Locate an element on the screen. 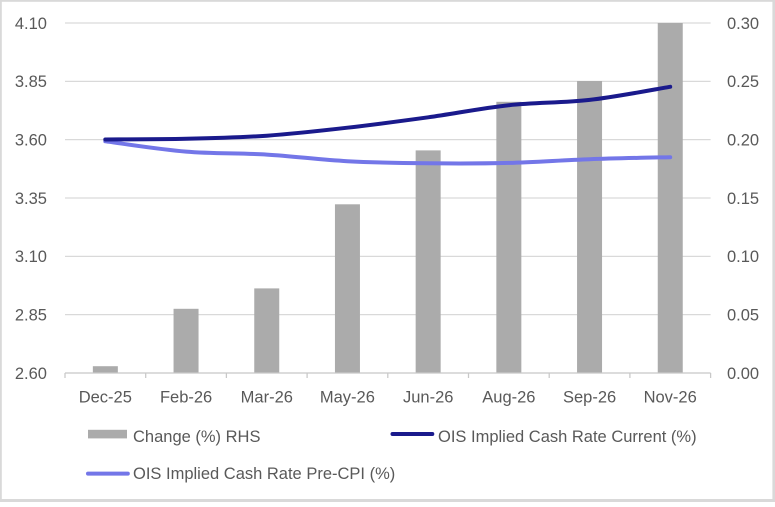 This screenshot has height=507, width=775. svg-text: Aug-26 is located at coordinates (508, 398).